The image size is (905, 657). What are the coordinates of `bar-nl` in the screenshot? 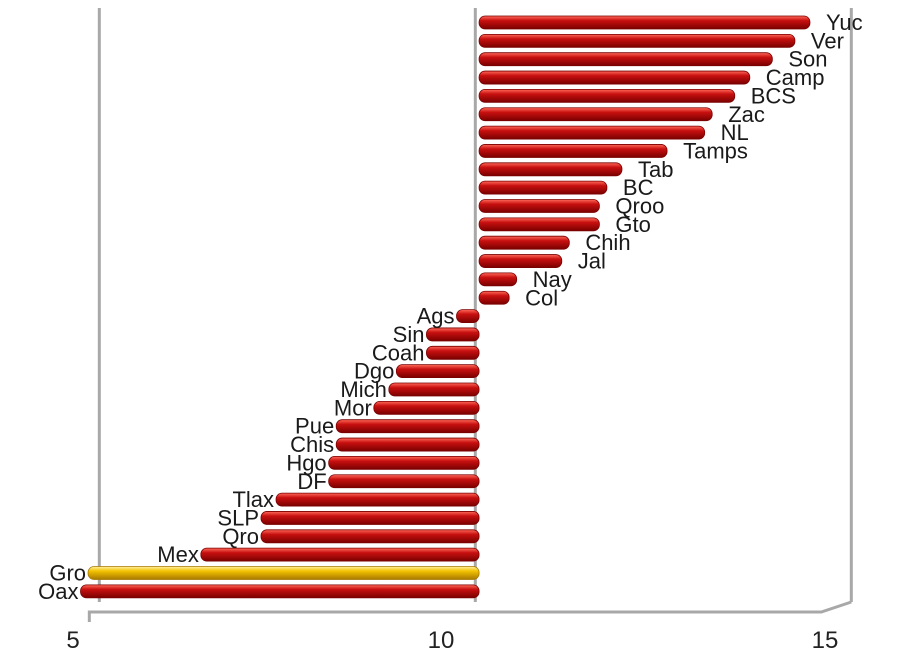 It's located at (592, 132).